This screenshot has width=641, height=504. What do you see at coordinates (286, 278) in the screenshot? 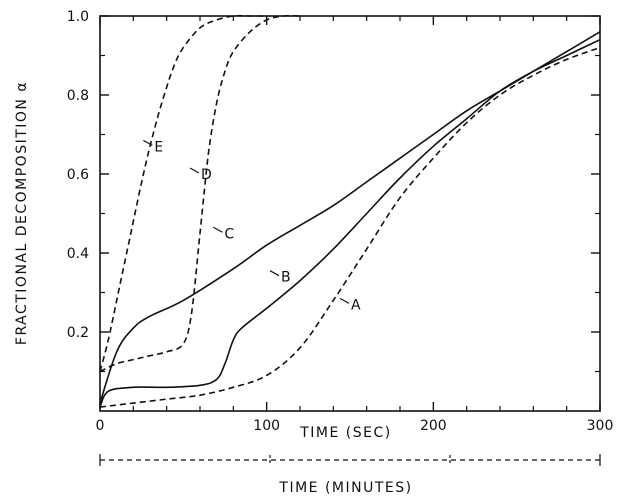
I see `curve-label-b: B` at bounding box center [286, 278].